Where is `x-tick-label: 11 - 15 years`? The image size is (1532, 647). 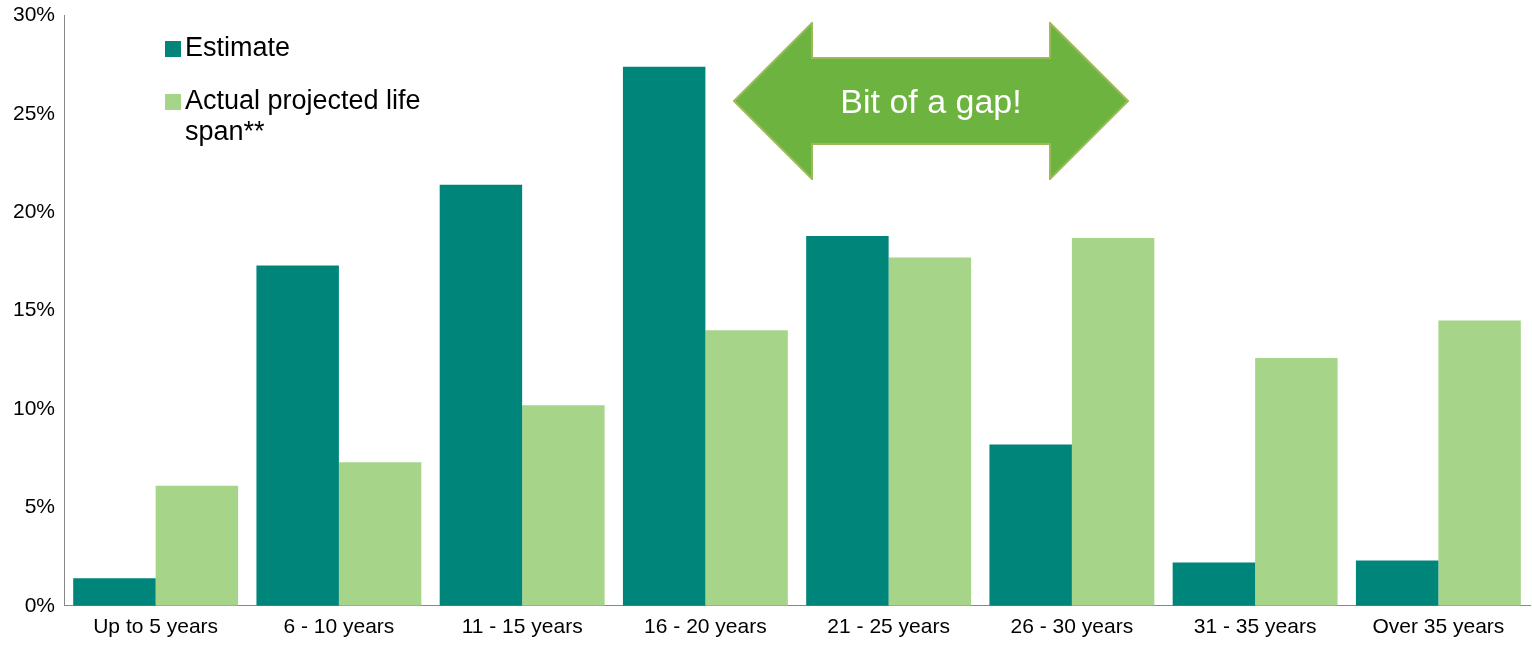
x-tick-label: 11 - 15 years is located at coordinates (522, 626).